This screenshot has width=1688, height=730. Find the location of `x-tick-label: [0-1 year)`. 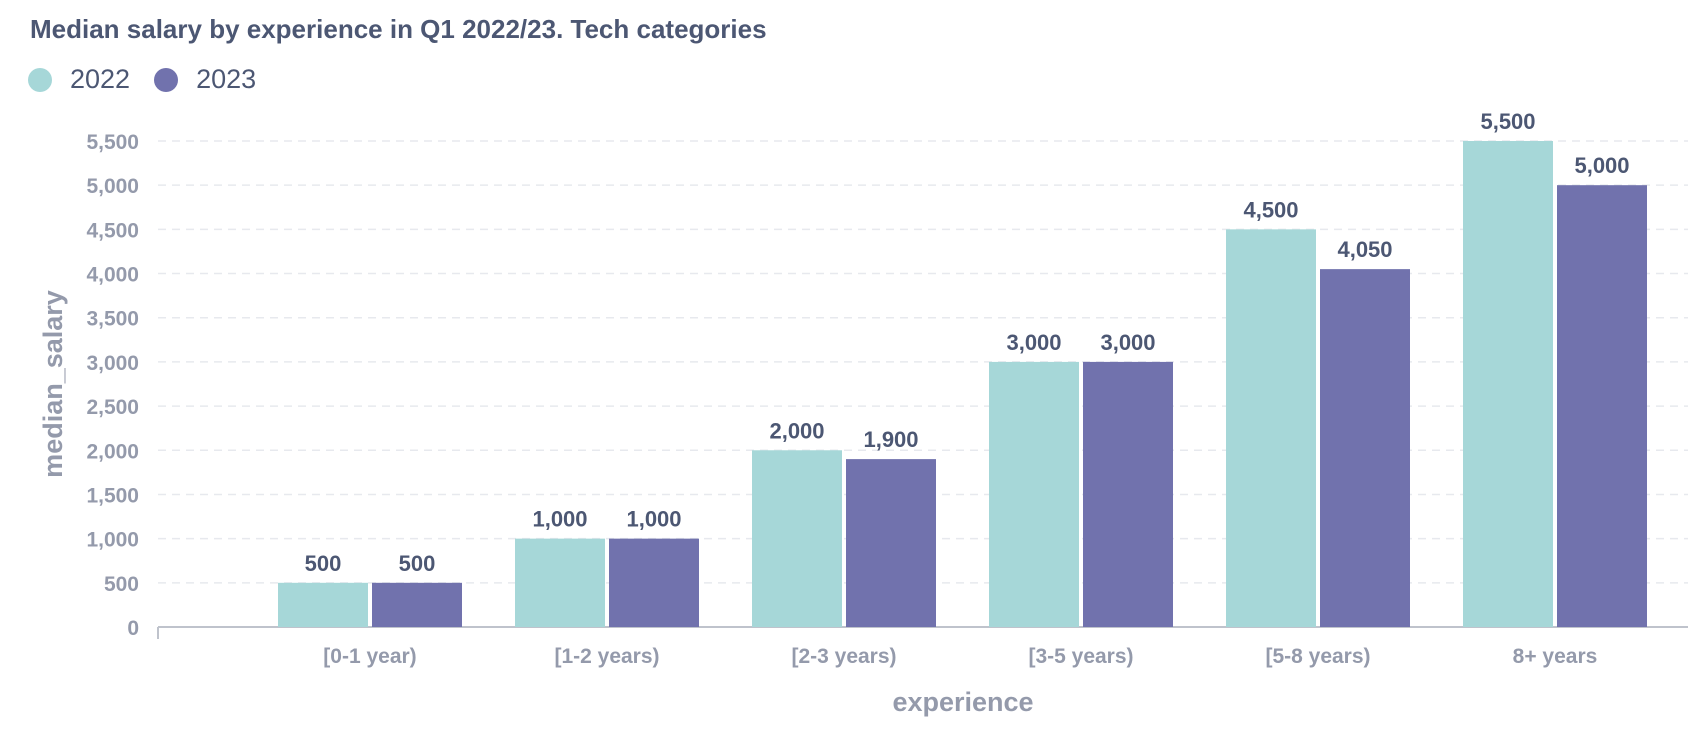

x-tick-label: [0-1 year) is located at coordinates (369, 656).